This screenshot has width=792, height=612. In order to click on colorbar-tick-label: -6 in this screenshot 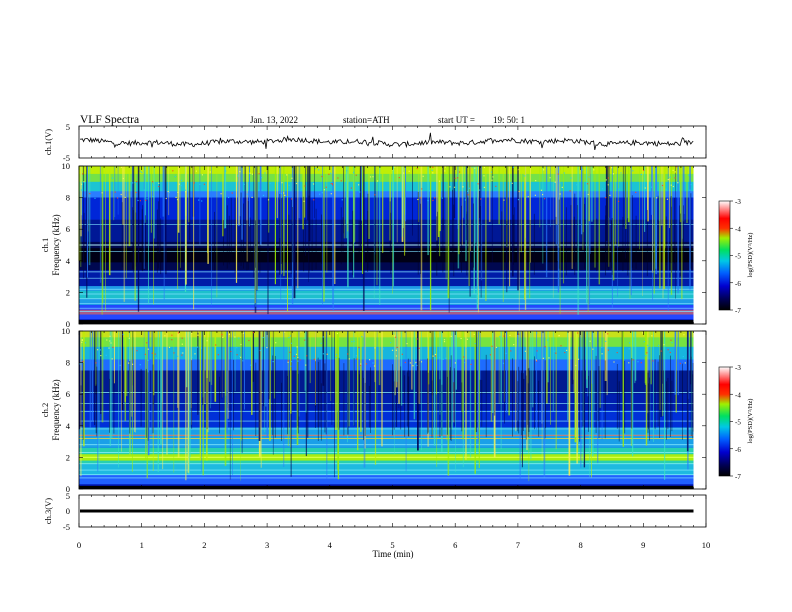, I will do `click(738, 284)`.